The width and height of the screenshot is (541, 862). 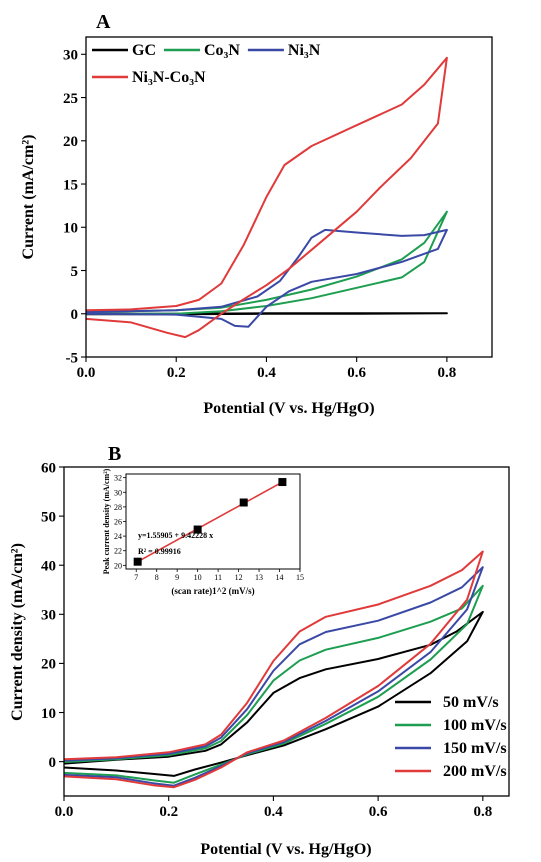 I want to click on panel-b-inset-x-axis-label: (scan rate)1^2 (mV/s), so click(x=212, y=591).